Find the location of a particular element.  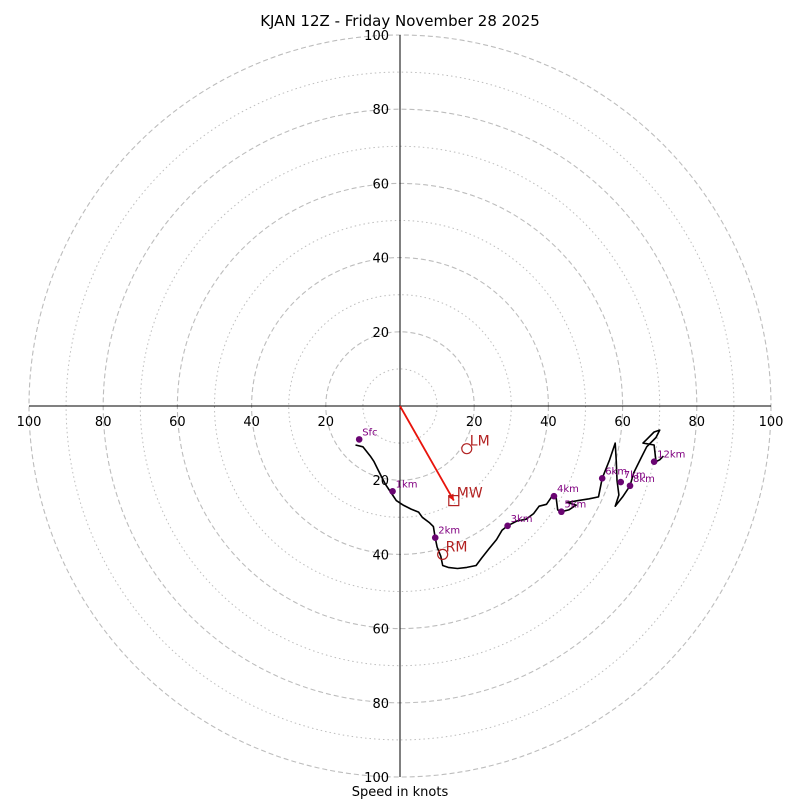

x-tick-left-40: 40 is located at coordinates (251, 422).